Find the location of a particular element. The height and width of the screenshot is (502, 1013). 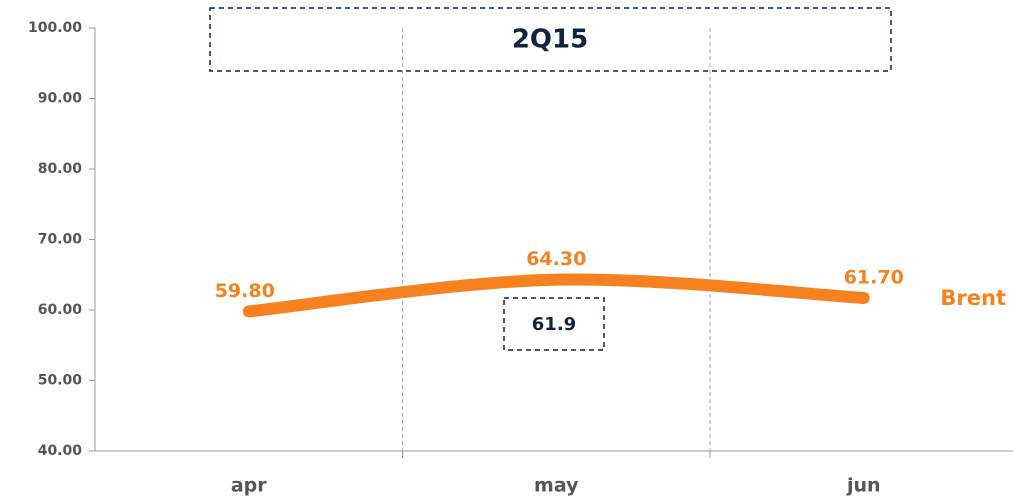

x-tick-label: may is located at coordinates (556, 486).